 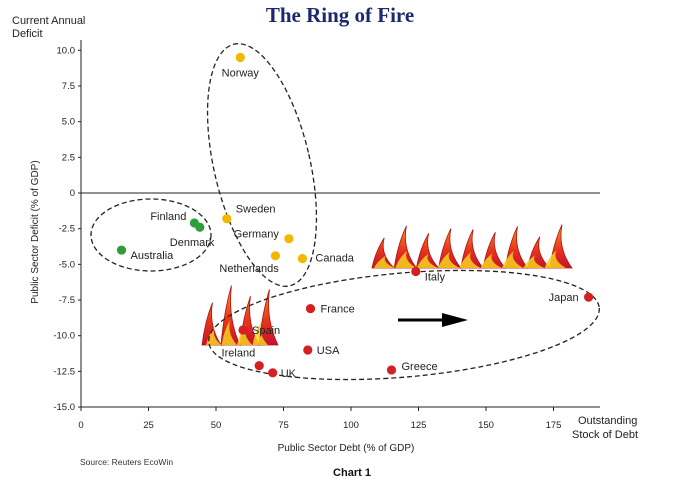 I want to click on label-norway: Norway, so click(x=241, y=73).